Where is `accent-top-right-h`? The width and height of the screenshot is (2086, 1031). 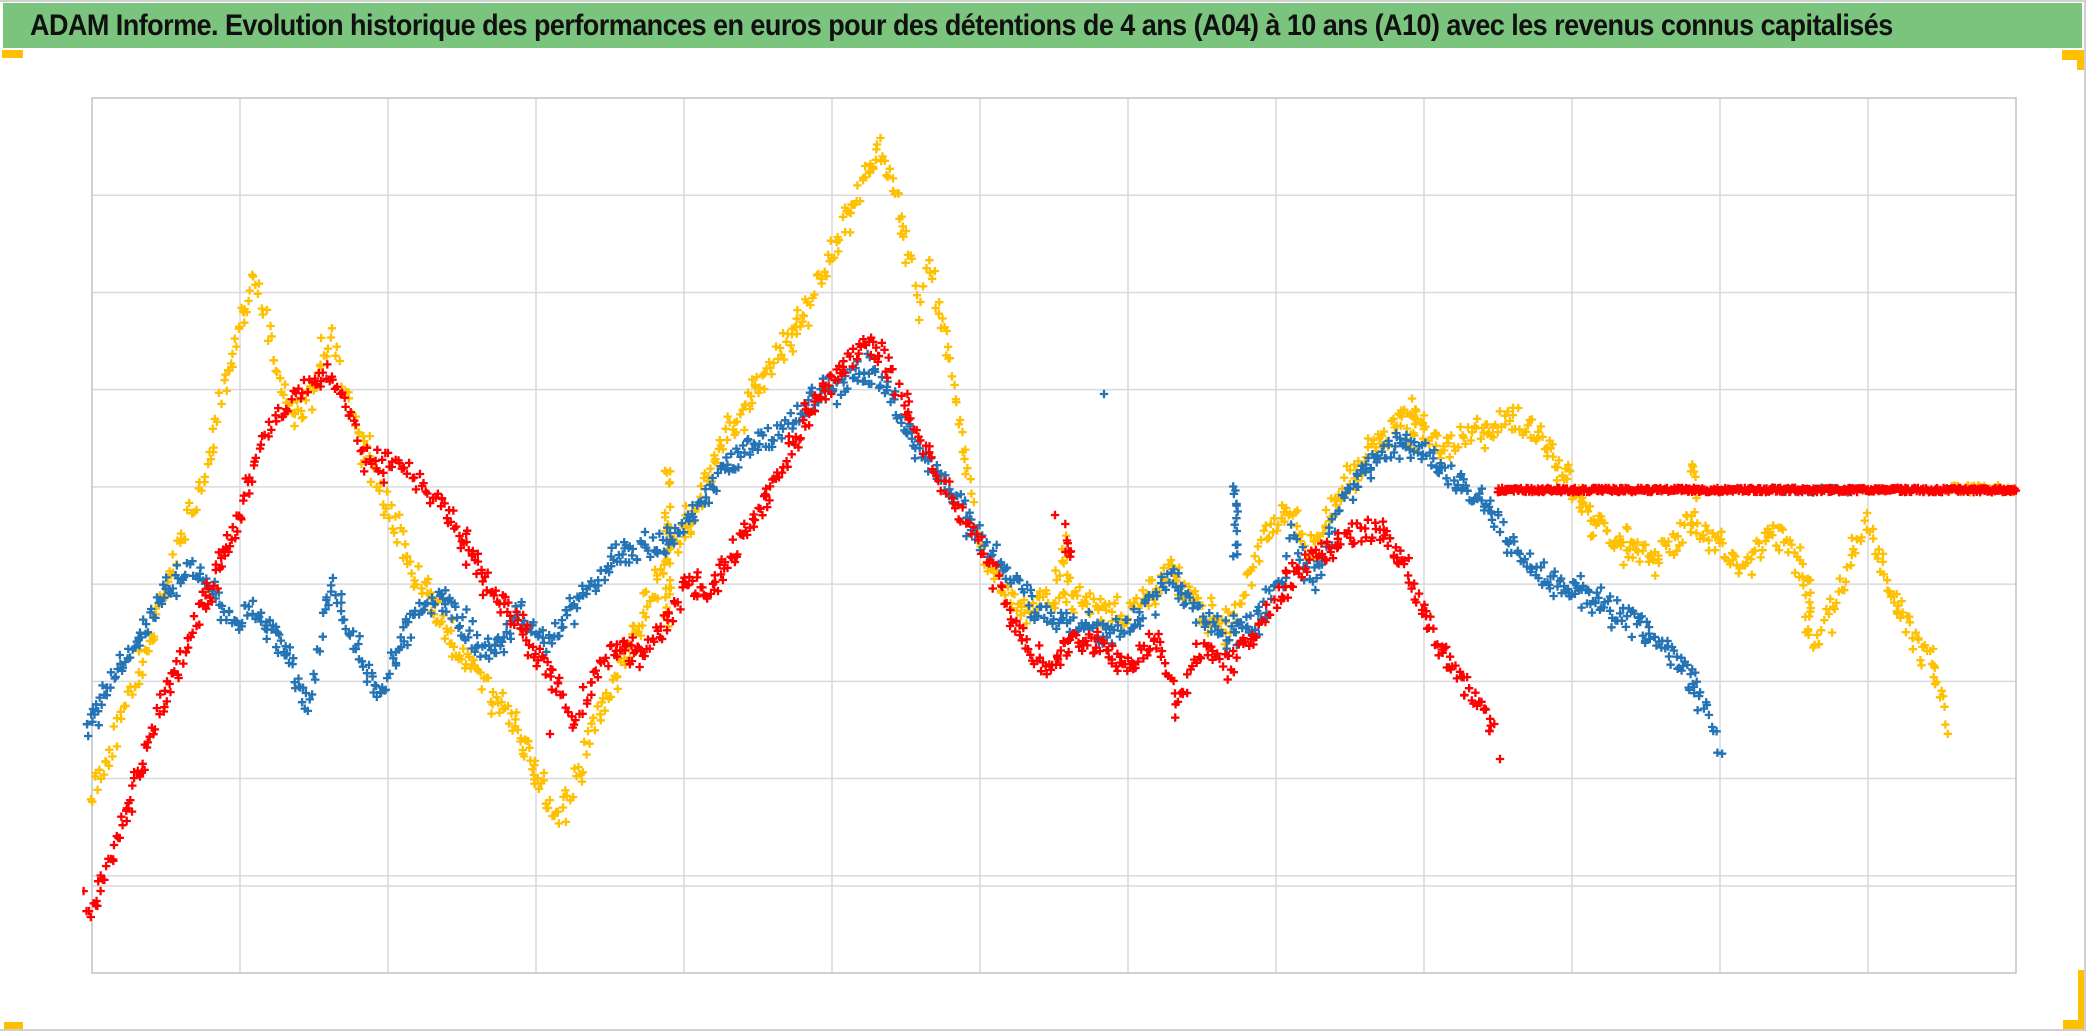
accent-top-right-h is located at coordinates (2073, 55).